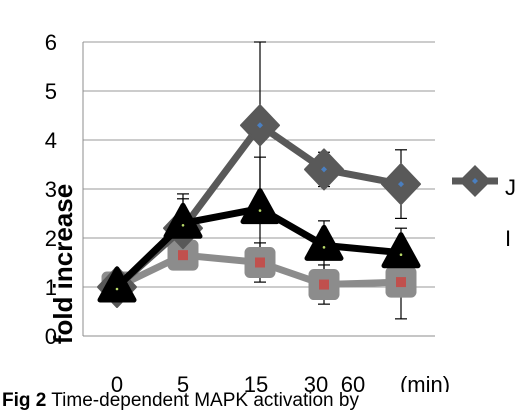 This screenshot has width=515, height=412. What do you see at coordinates (316, 382) in the screenshot?
I see `x-tick-label: 30` at bounding box center [316, 382].